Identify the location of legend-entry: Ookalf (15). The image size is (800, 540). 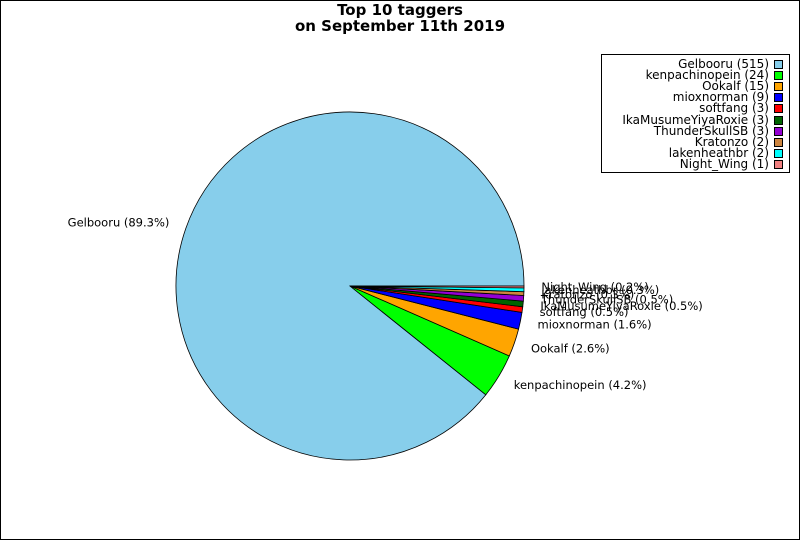
(692, 86).